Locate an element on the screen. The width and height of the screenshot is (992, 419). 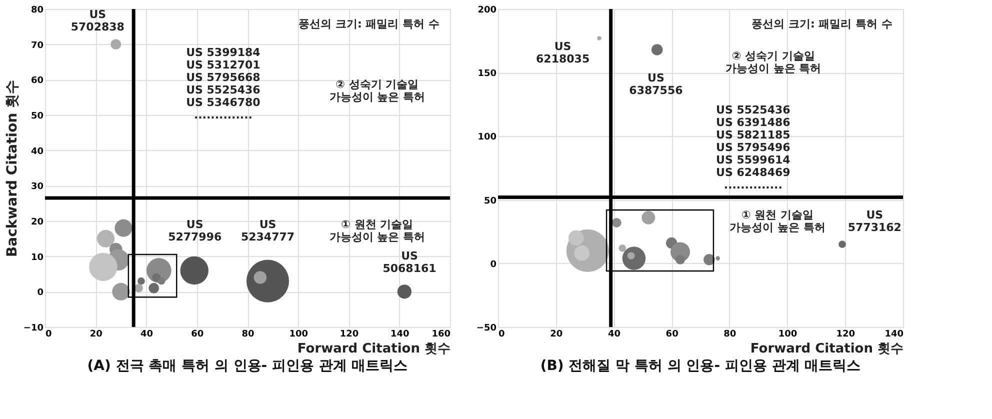
annotation: US 5277996 is located at coordinates (195, 231).